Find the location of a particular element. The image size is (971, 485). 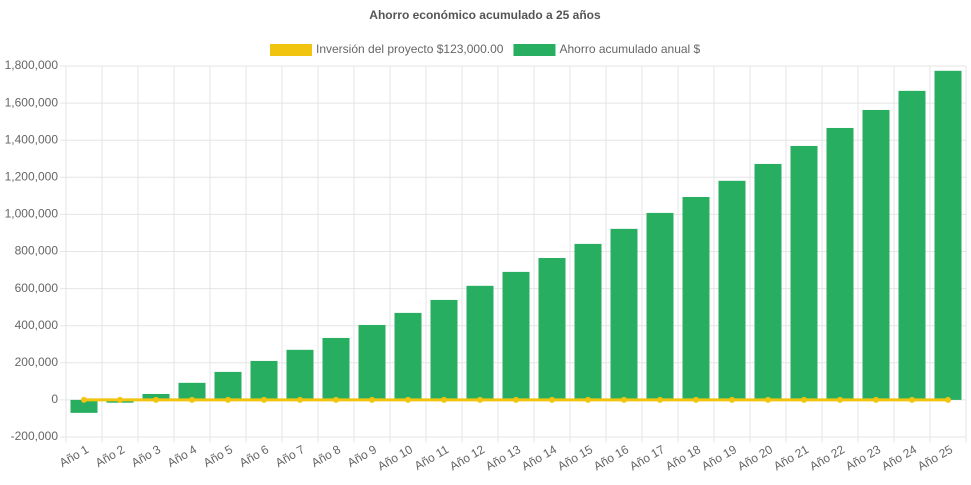

x-tick-label: Año 22 is located at coordinates (827, 457).